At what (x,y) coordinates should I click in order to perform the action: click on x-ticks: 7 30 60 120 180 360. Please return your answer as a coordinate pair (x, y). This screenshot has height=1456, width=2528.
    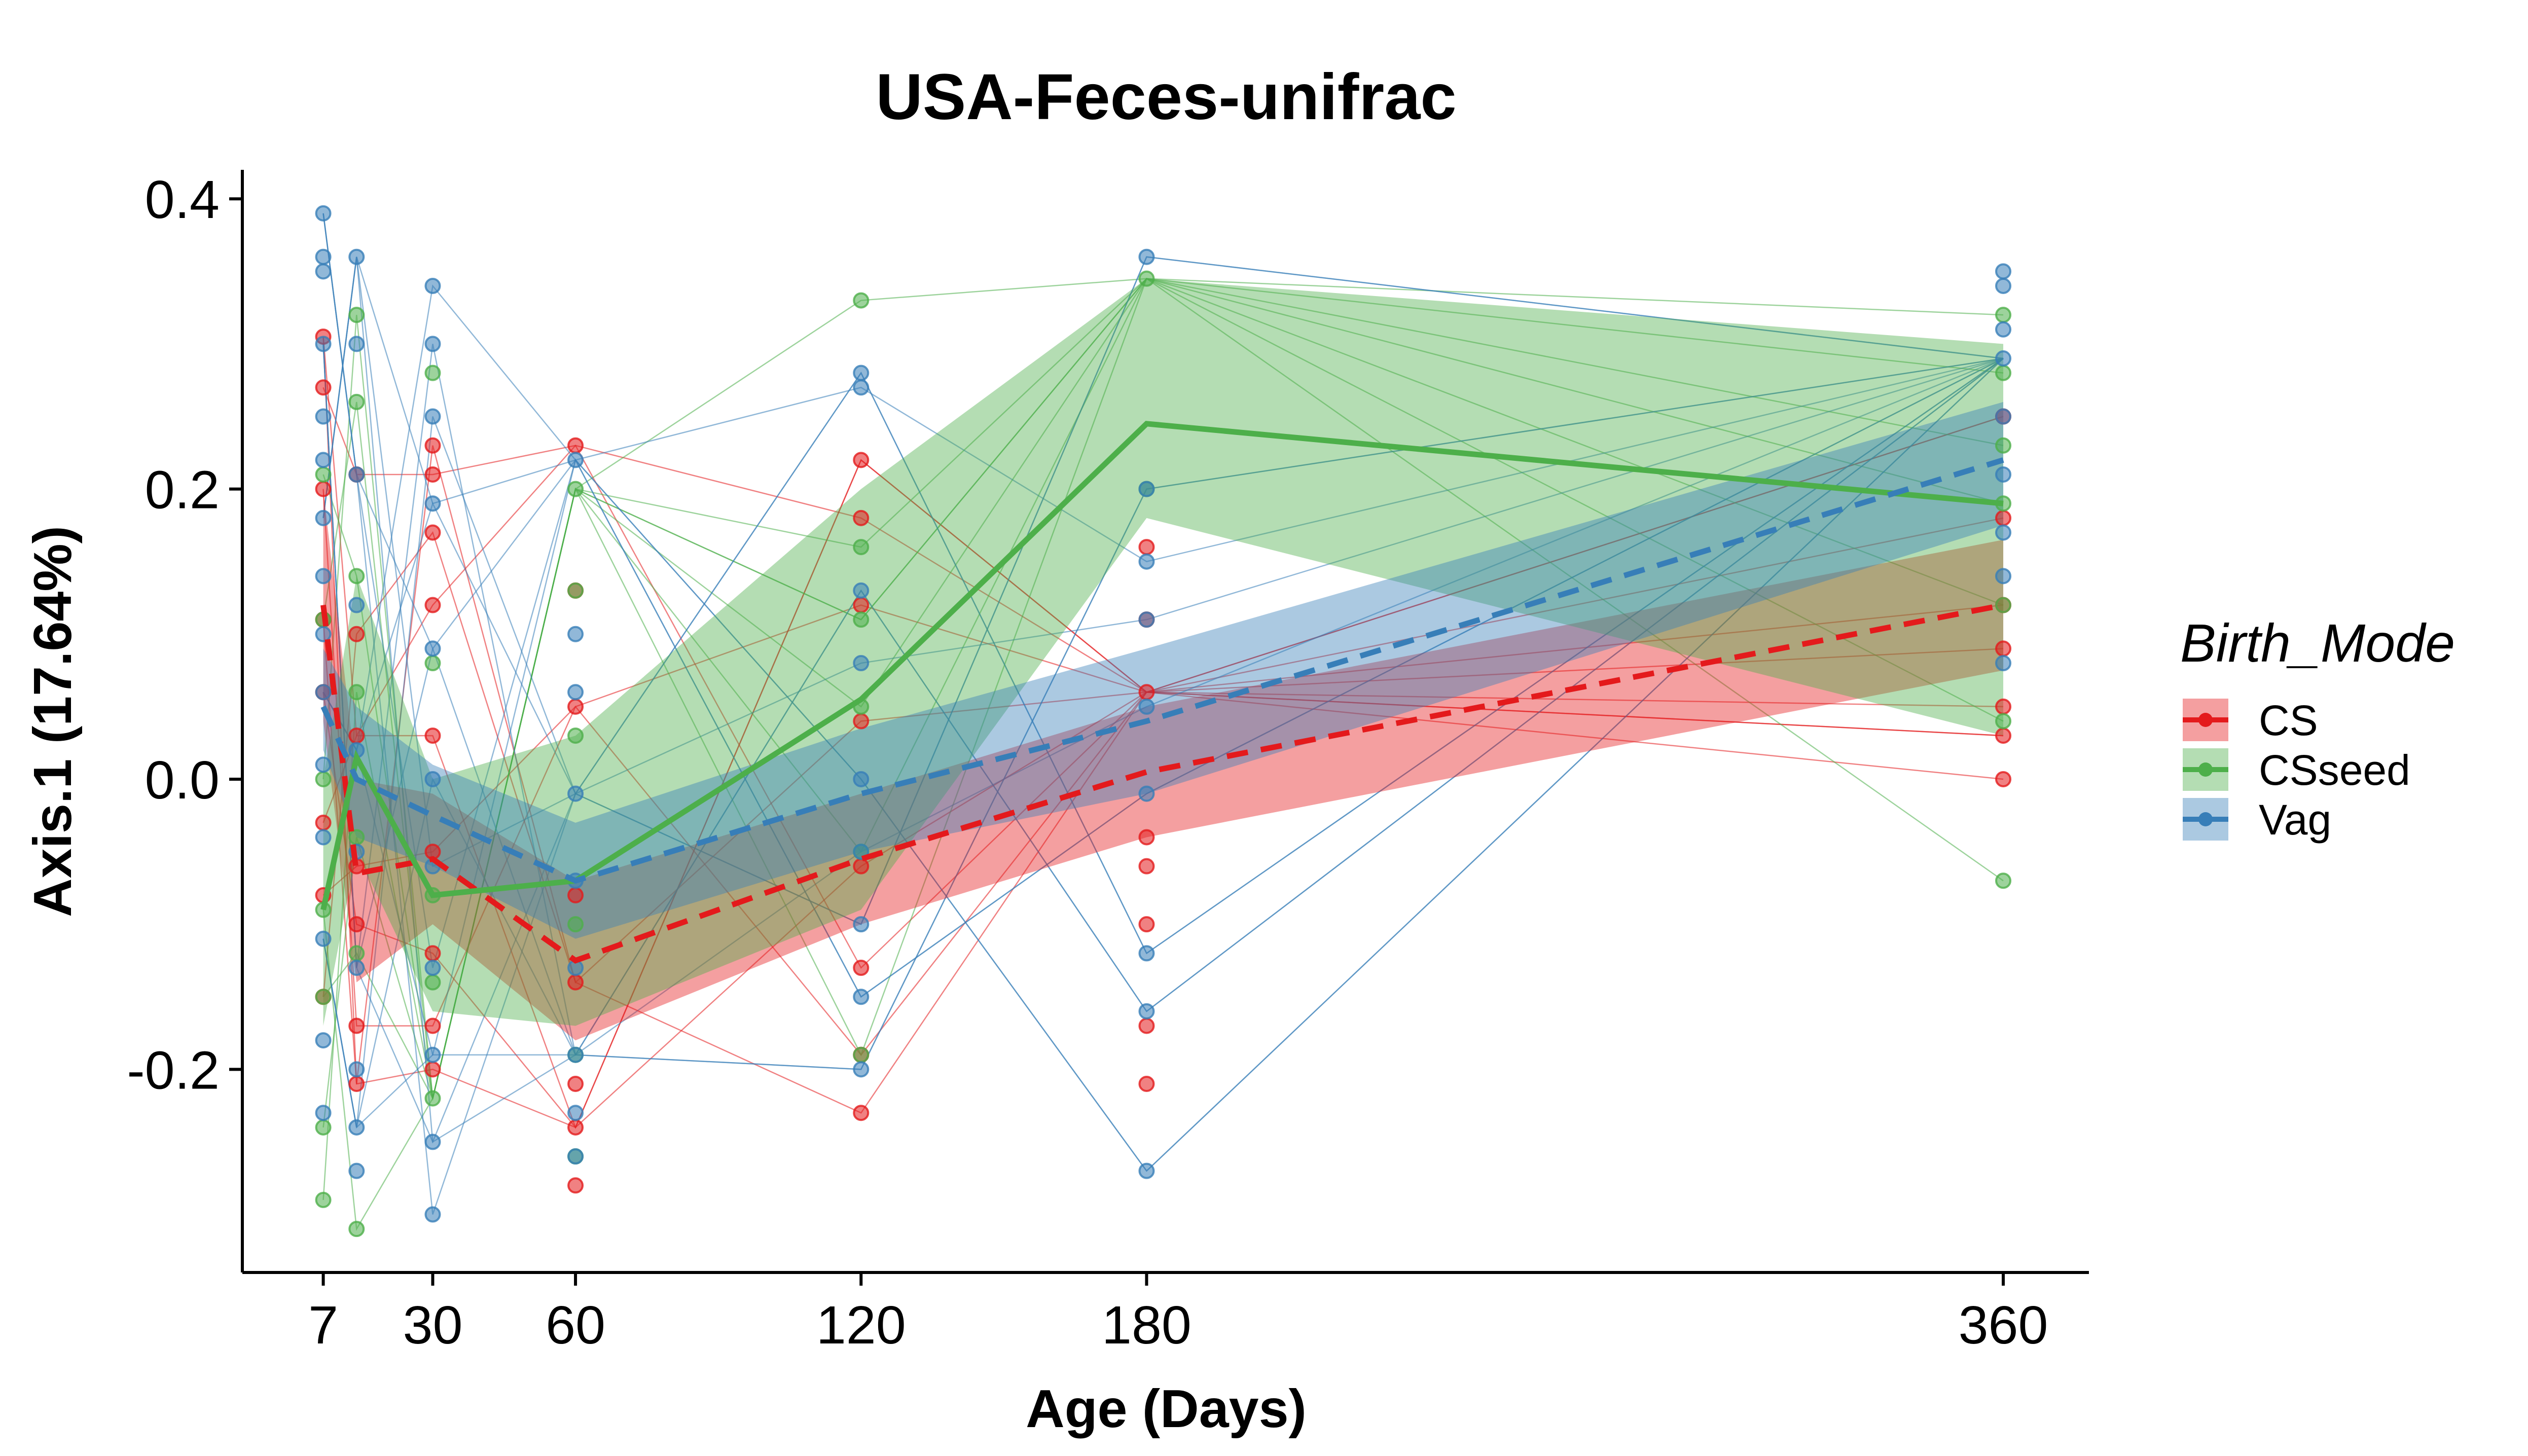
    Looking at the image, I should click on (1178, 1314).